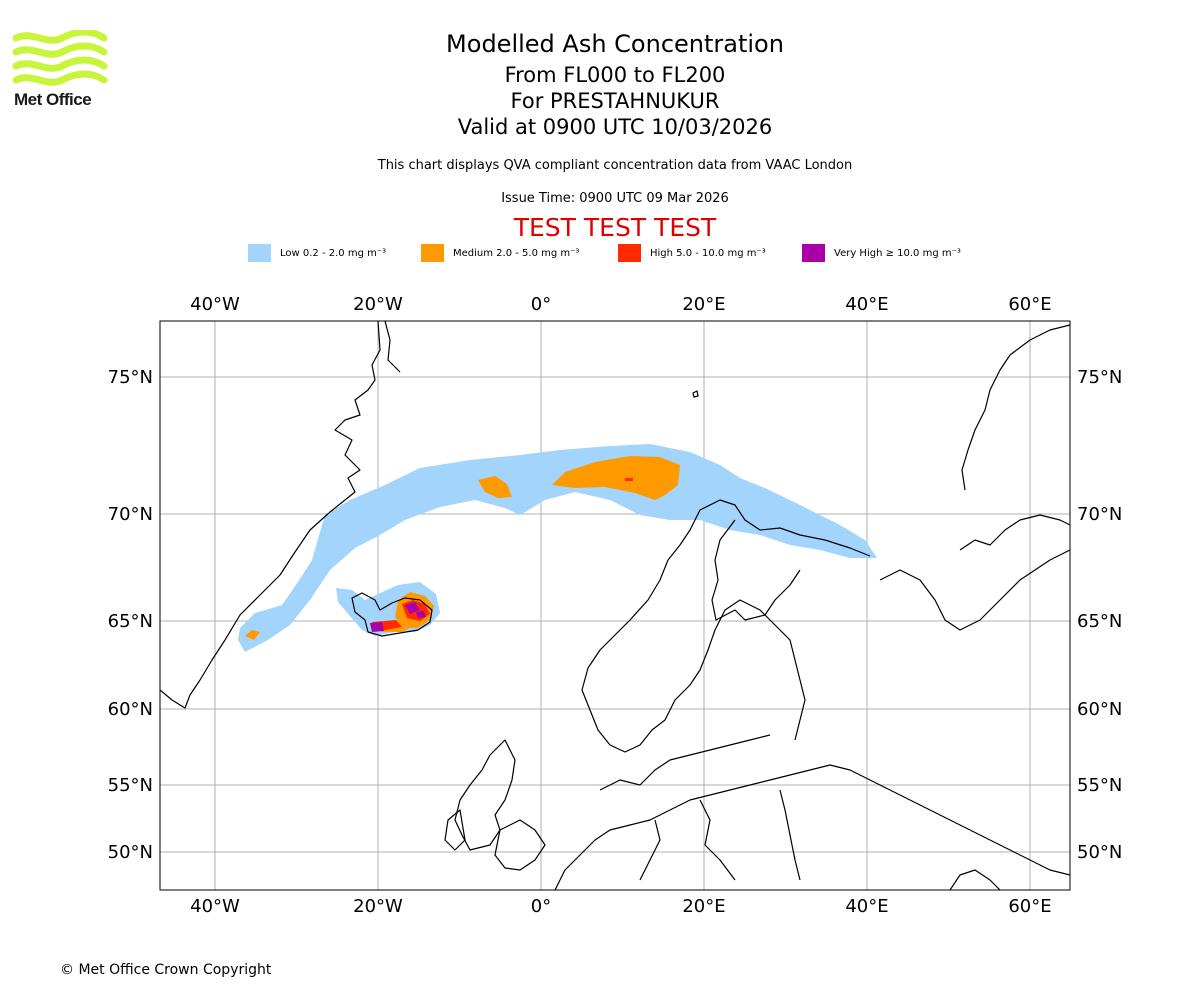 The height and width of the screenshot is (1000, 1200). I want to click on lat-tick-right-65n: 65°N, so click(1099, 621).